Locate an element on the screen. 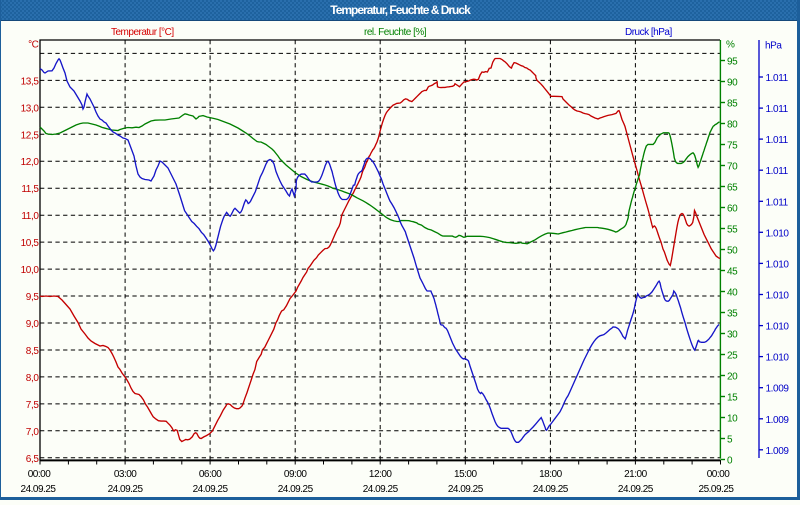  svg-text: 85 is located at coordinates (732, 104).